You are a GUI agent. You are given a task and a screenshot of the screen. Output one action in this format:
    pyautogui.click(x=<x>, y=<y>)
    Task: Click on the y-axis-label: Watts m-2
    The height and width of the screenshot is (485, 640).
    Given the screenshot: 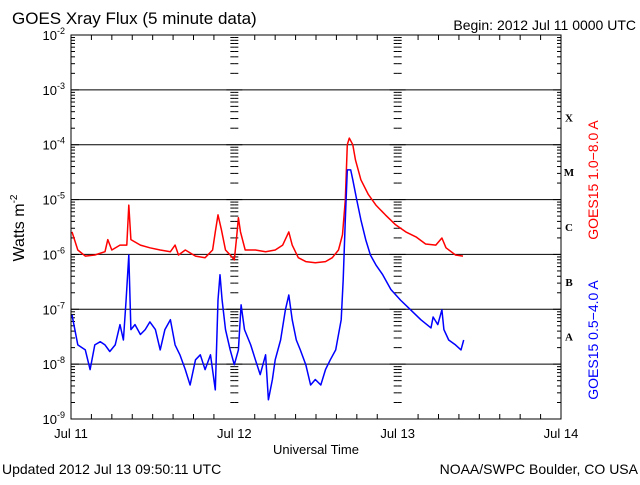 What is the action you would take?
    pyautogui.click(x=18, y=227)
    